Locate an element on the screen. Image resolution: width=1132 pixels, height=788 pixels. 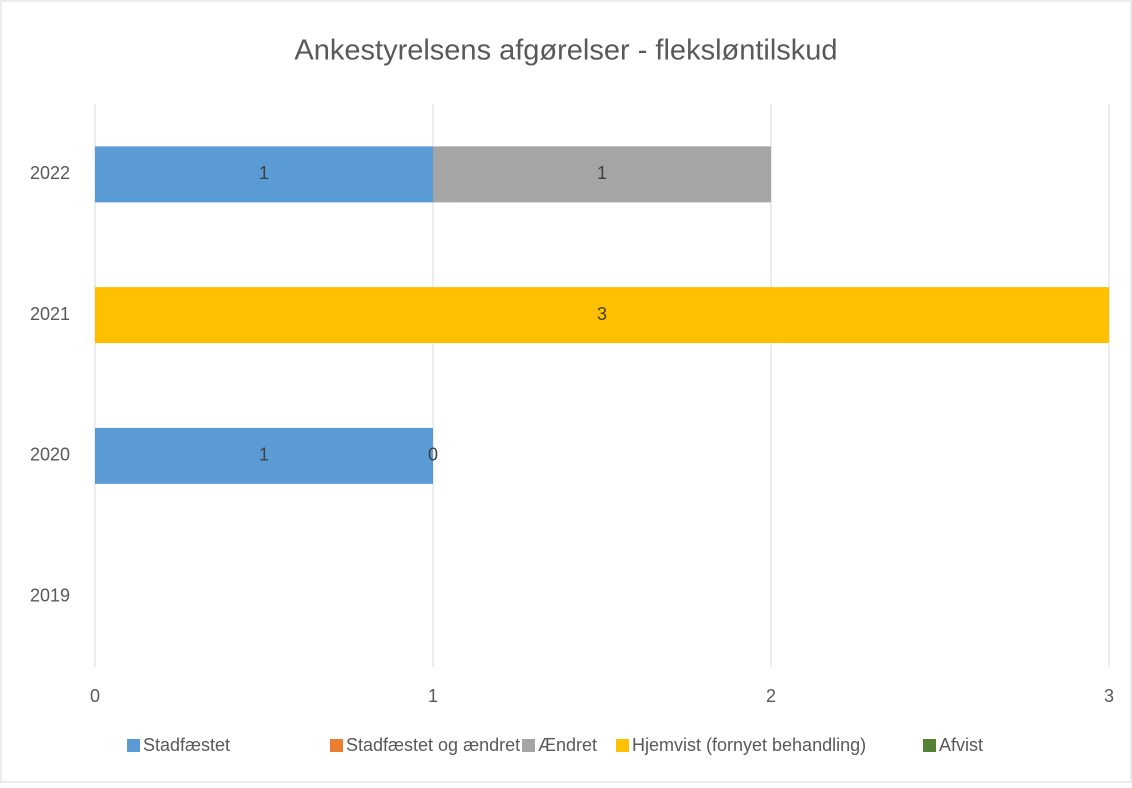
legend-label: Stadfæstet og ændret is located at coordinates (433, 745).